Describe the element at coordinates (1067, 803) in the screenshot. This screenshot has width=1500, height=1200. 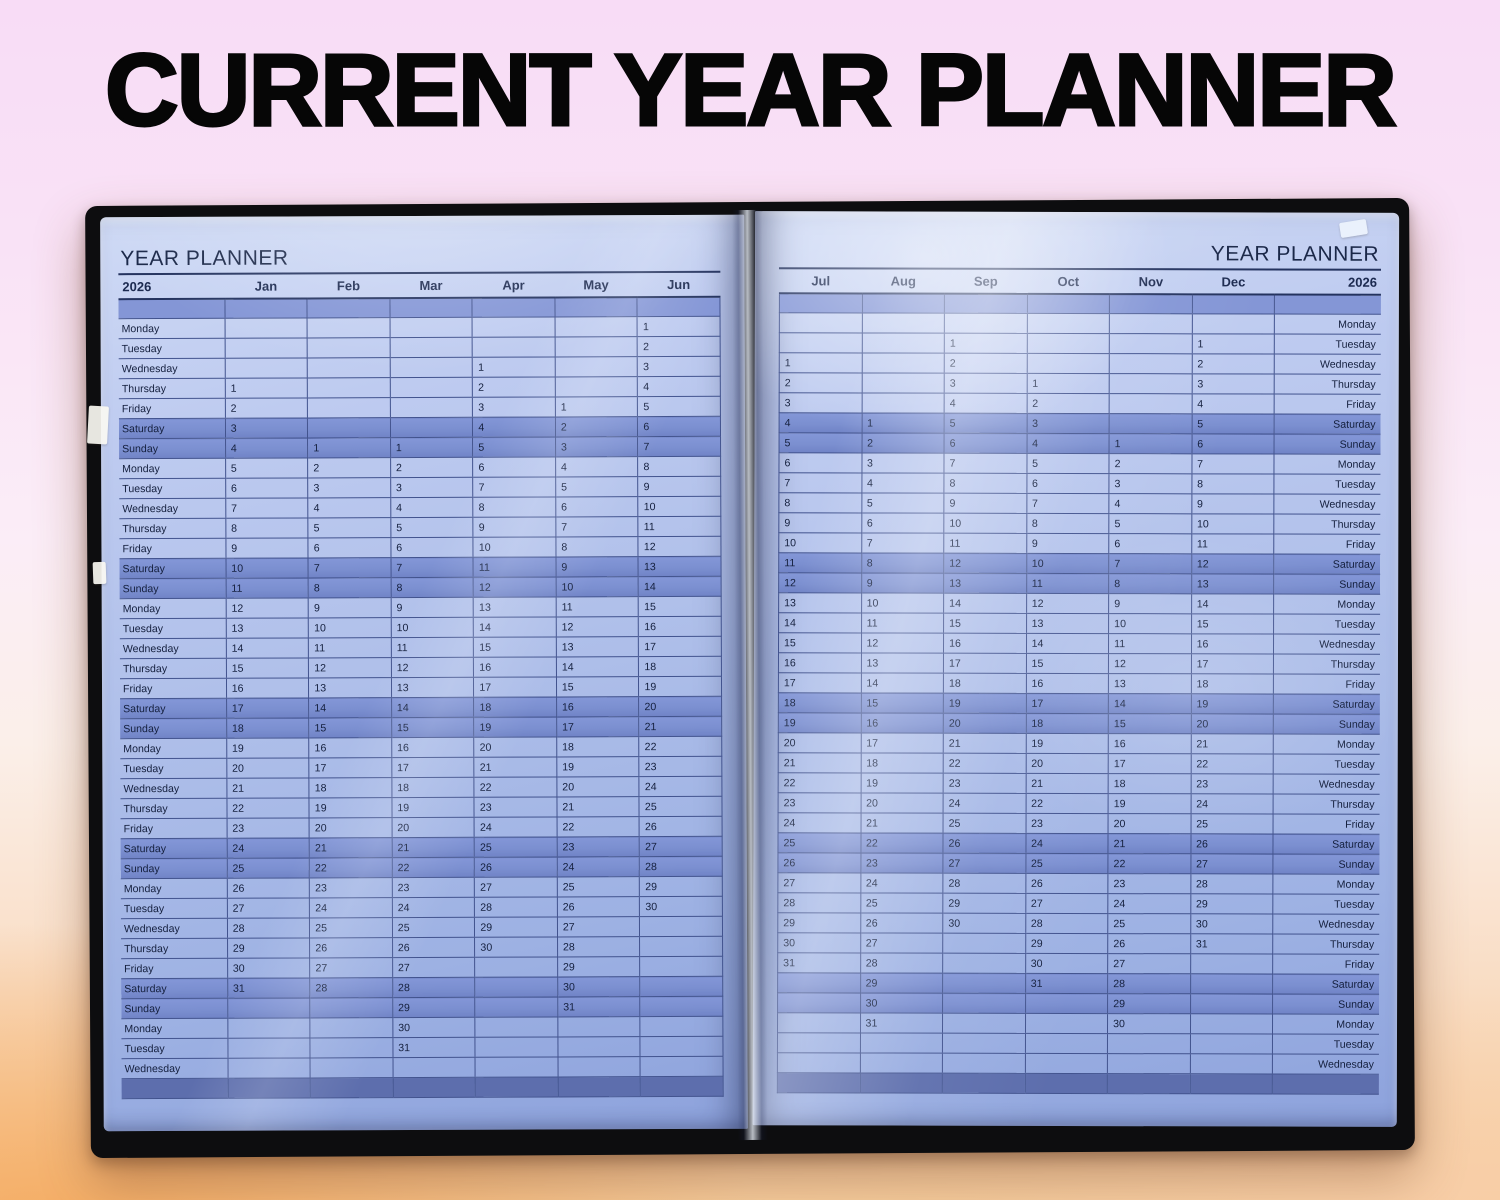
I see `date-cell: 22` at that location.